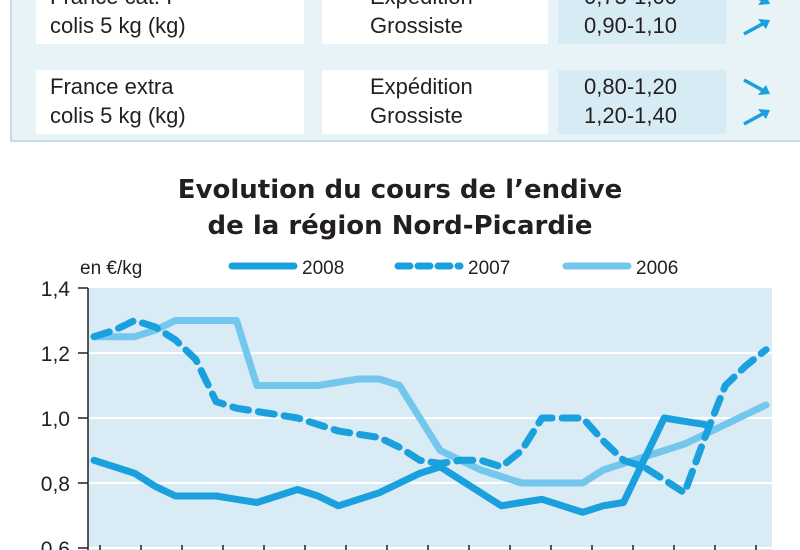  What do you see at coordinates (56, 289) in the screenshot?
I see `y-tick-label: 1,4` at bounding box center [56, 289].